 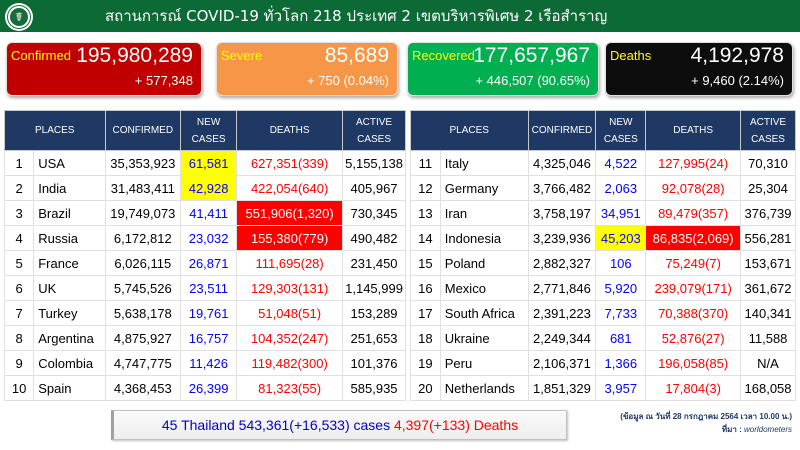 I want to click on new-cases-cell: 11,426, so click(x=209, y=363).